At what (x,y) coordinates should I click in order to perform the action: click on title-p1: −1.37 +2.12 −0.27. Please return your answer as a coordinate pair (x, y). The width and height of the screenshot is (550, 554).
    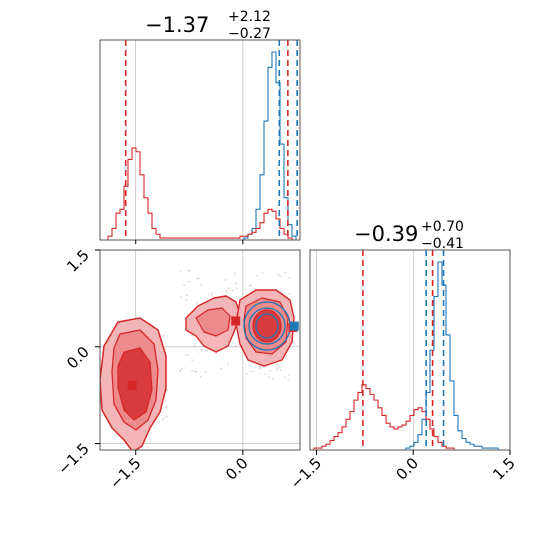
    Looking at the image, I should click on (208, 25).